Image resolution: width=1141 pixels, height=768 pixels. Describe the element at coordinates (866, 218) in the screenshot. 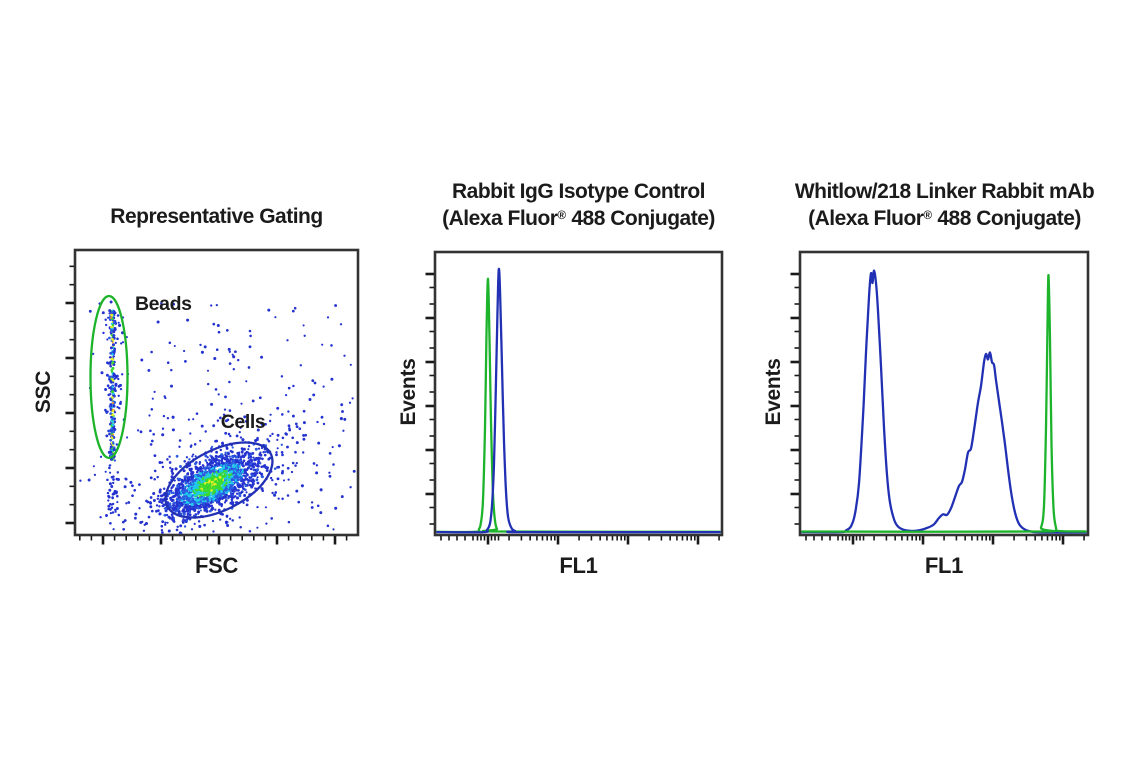

I see `mab-title-line2-pre: (Alexa Fluor` at that location.